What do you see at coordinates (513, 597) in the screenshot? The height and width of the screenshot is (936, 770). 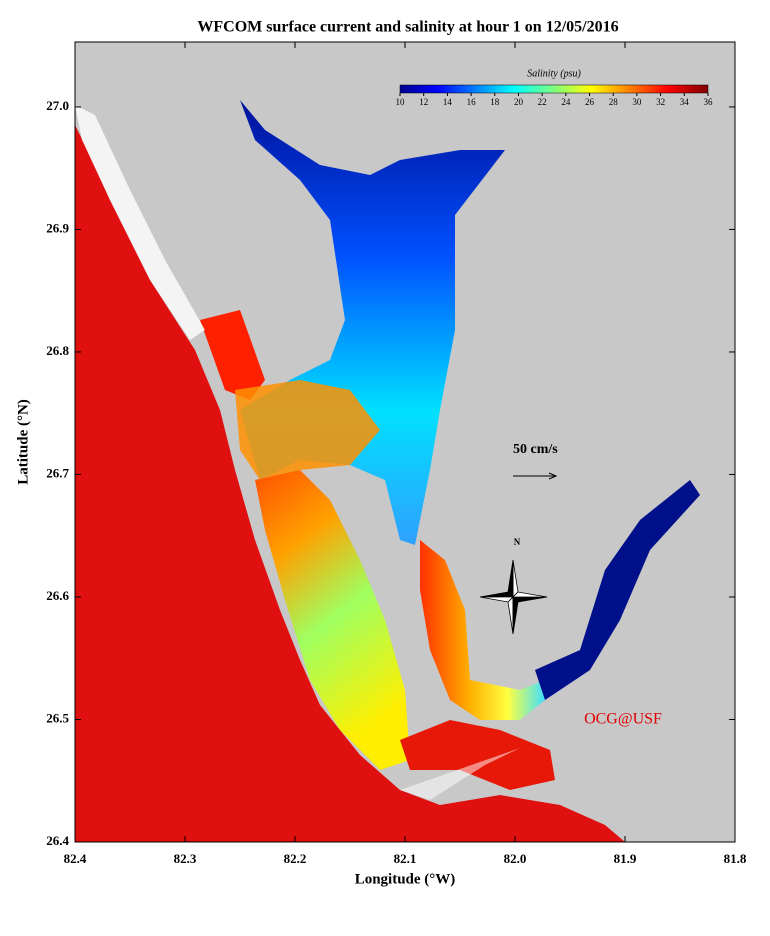 I see `compass-rose` at bounding box center [513, 597].